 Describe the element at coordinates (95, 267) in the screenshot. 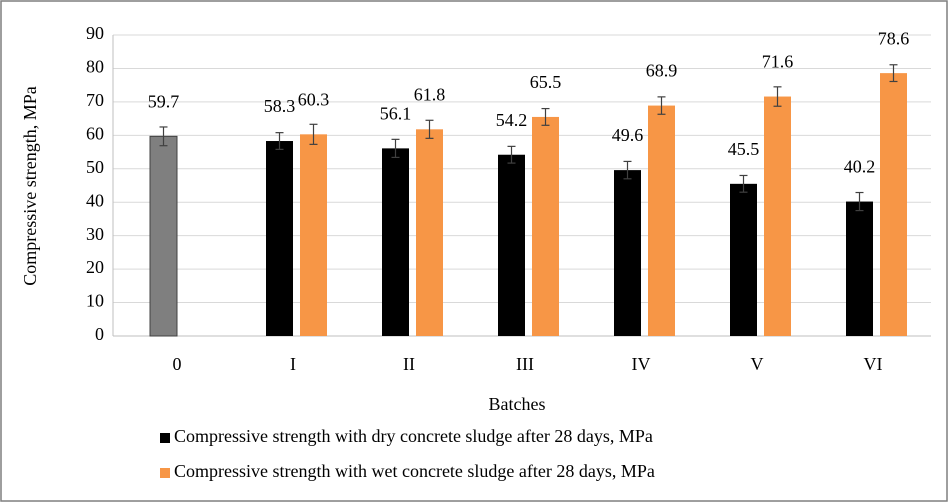

I see `y-tick-label: 20` at that location.